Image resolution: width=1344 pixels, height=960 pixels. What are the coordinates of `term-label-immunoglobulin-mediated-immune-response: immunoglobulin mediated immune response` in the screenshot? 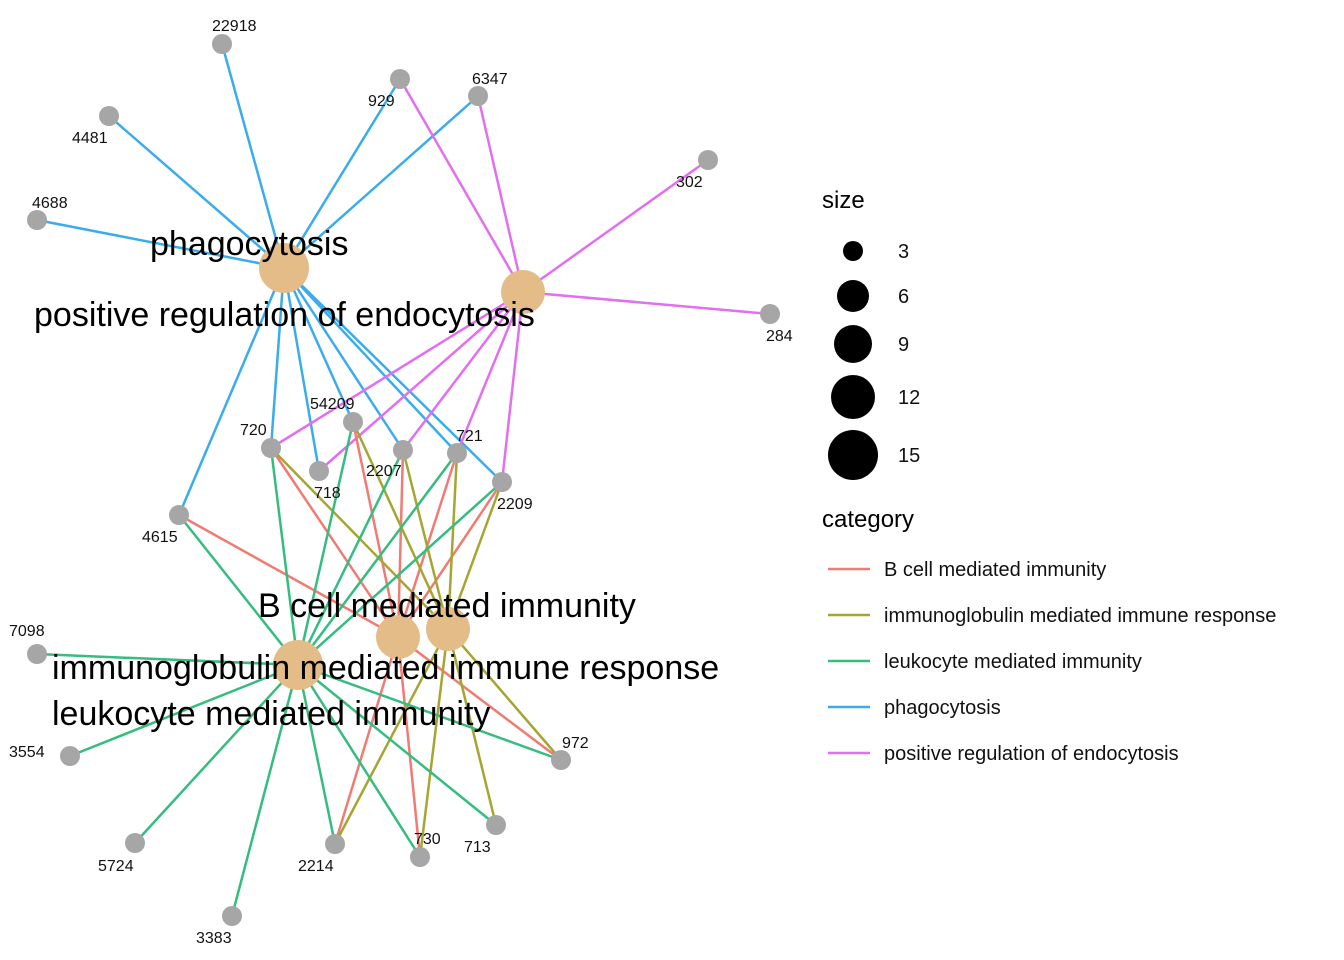 It's located at (385, 668).